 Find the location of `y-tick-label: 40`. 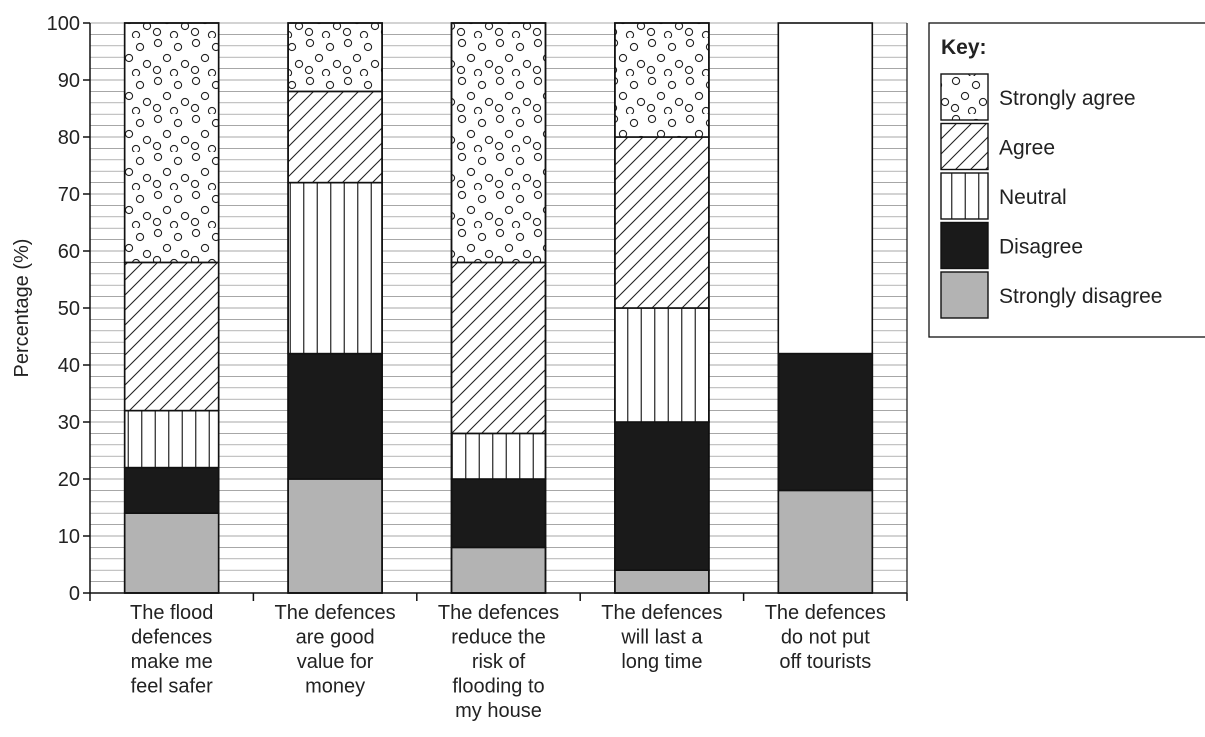

y-tick-label: 40 is located at coordinates (69, 366).